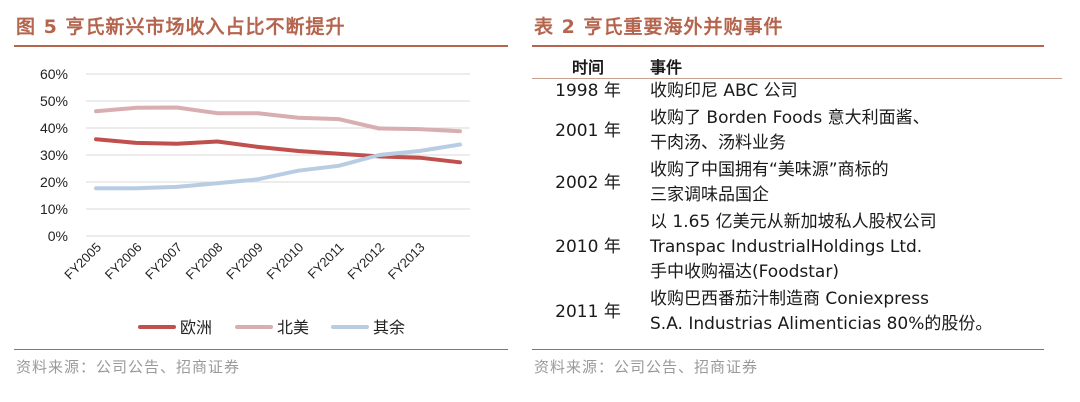  Describe the element at coordinates (54, 101) in the screenshot. I see `y-tick-label: 50%` at that location.